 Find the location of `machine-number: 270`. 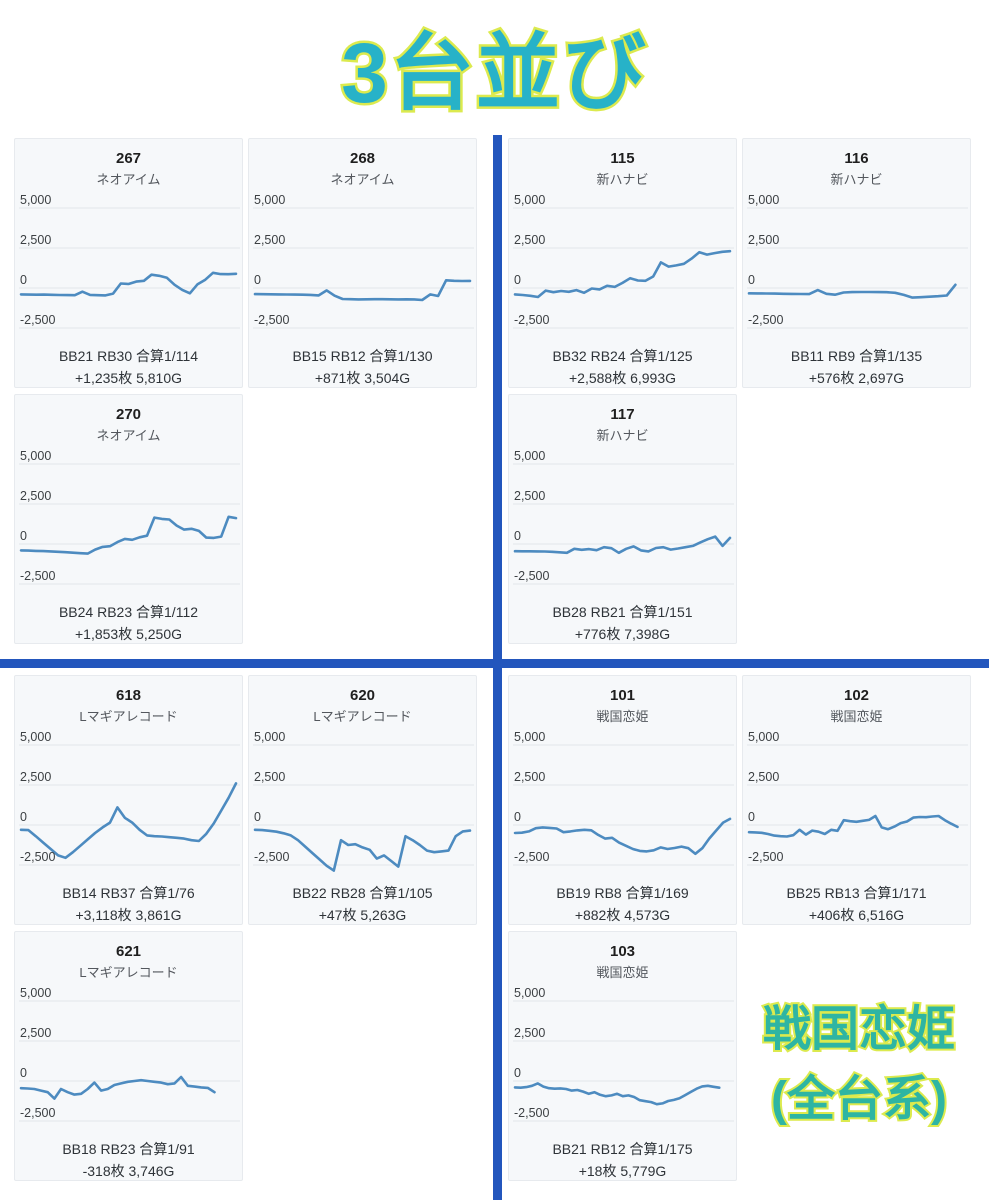

machine-number: 270 is located at coordinates (128, 414).